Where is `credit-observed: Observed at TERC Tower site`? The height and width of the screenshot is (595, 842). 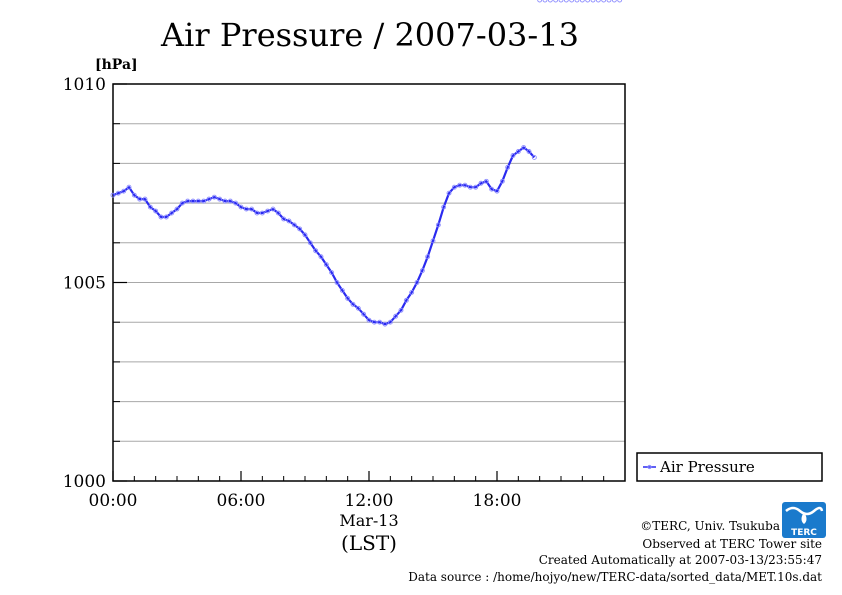
credit-observed: Observed at TERC Tower site is located at coordinates (732, 544).